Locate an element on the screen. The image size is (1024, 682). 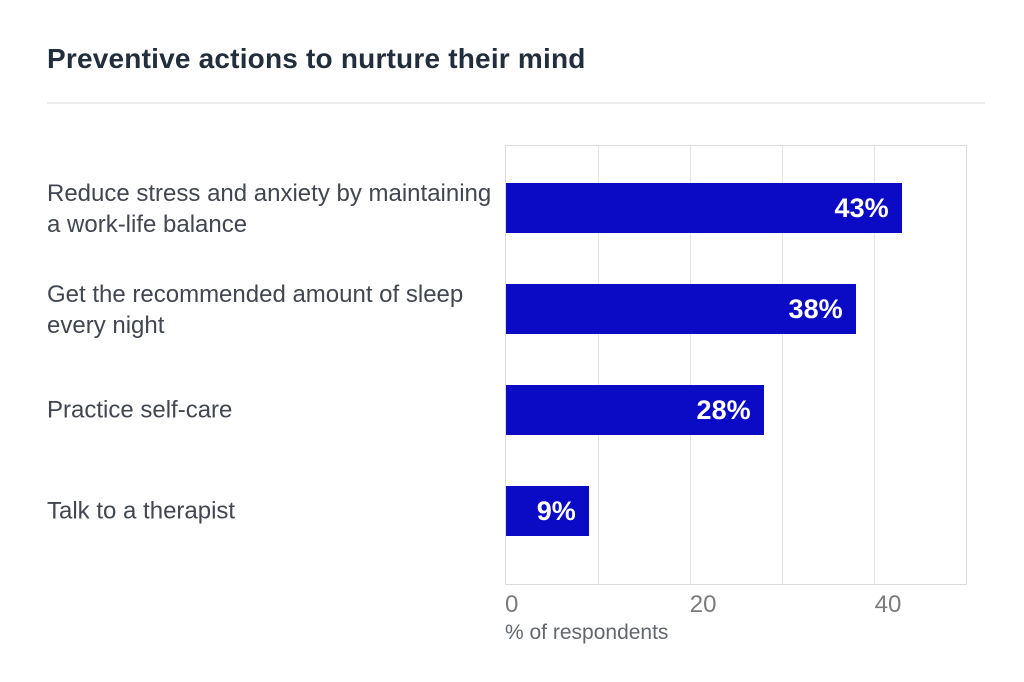
bar-work-life-balance: 43% is located at coordinates (704, 208).